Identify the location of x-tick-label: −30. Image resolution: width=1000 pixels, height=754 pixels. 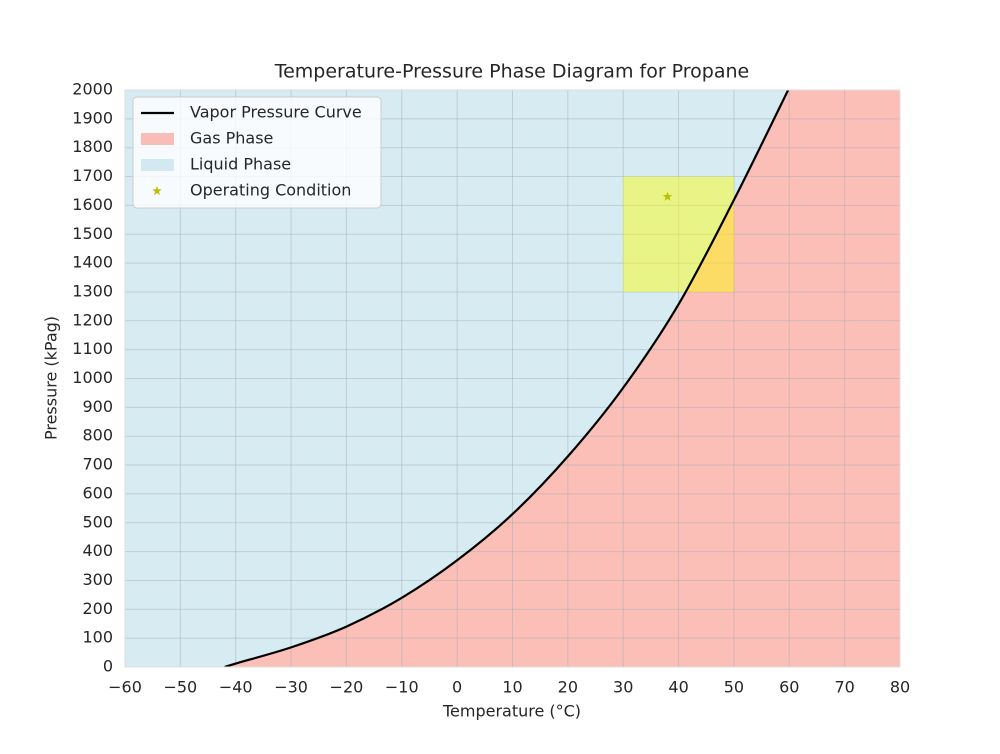
(291, 687).